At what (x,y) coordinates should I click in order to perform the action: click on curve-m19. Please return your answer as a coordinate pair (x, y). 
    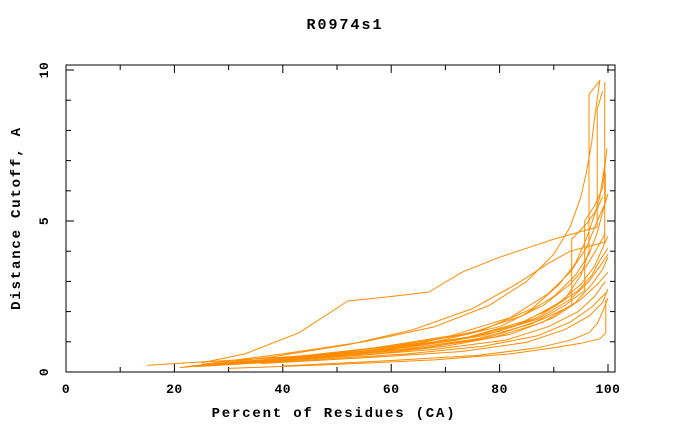
    Looking at the image, I should click on (417, 334).